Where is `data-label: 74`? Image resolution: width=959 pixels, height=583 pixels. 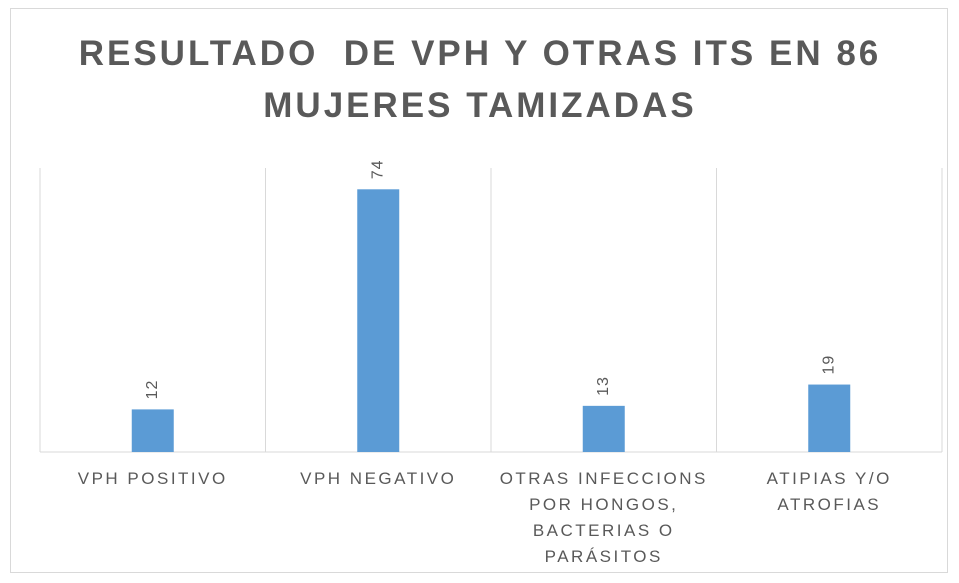
data-label: 74 is located at coordinates (377, 170).